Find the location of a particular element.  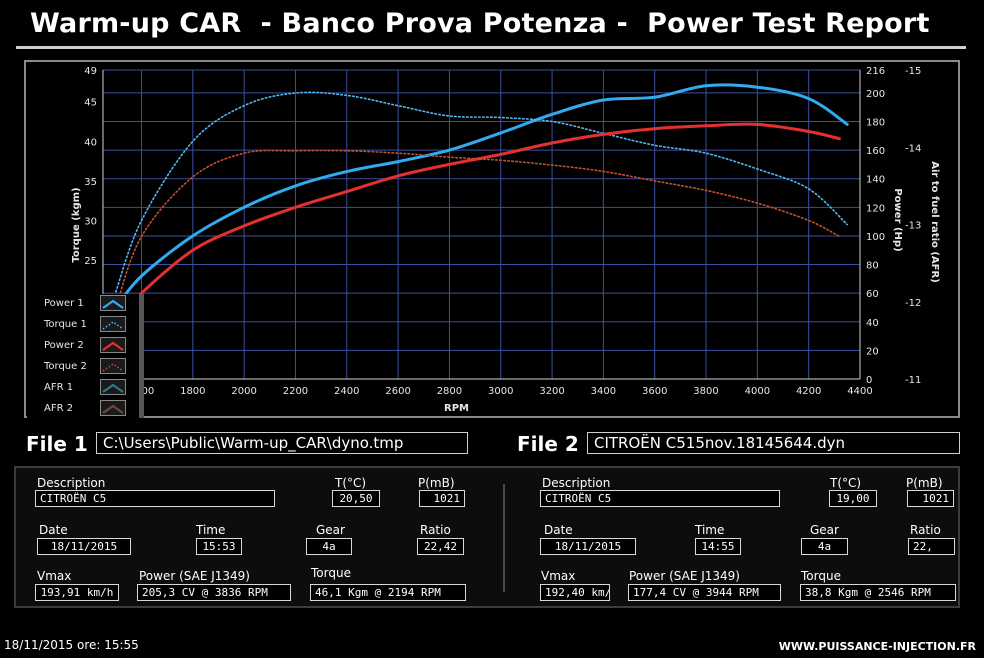

file1-description-label: Description is located at coordinates (71, 483).